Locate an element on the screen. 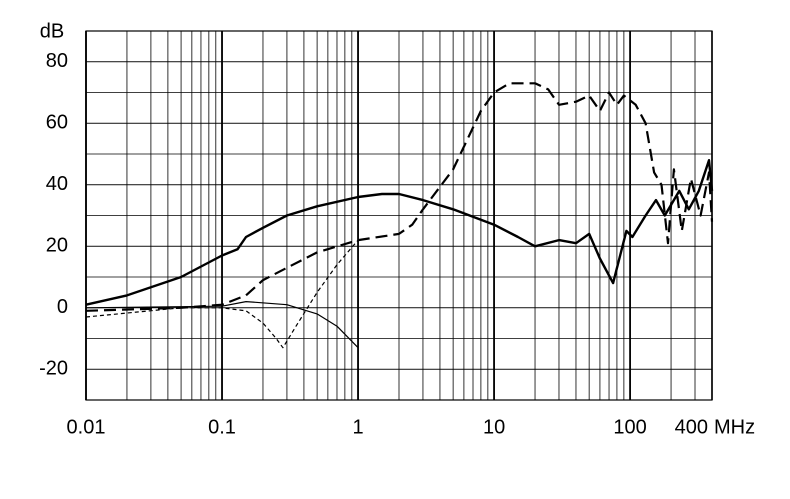 This screenshot has height=499, width=790. y-tick-label: 60 is located at coordinates (57, 123).